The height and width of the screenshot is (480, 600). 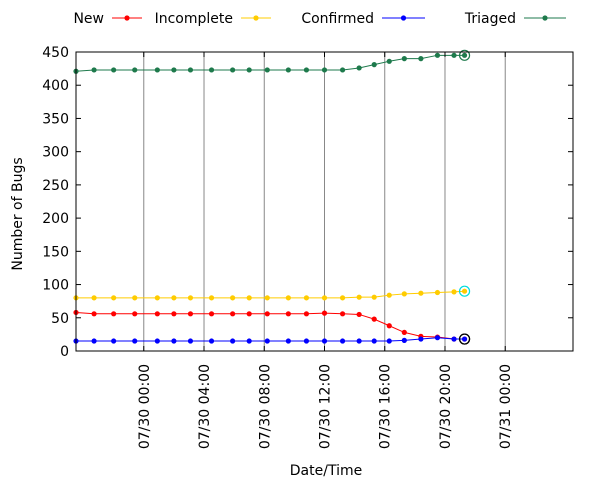 What do you see at coordinates (326, 406) in the screenshot?
I see `x-tick-label: 07/30 12:00` at bounding box center [326, 406].